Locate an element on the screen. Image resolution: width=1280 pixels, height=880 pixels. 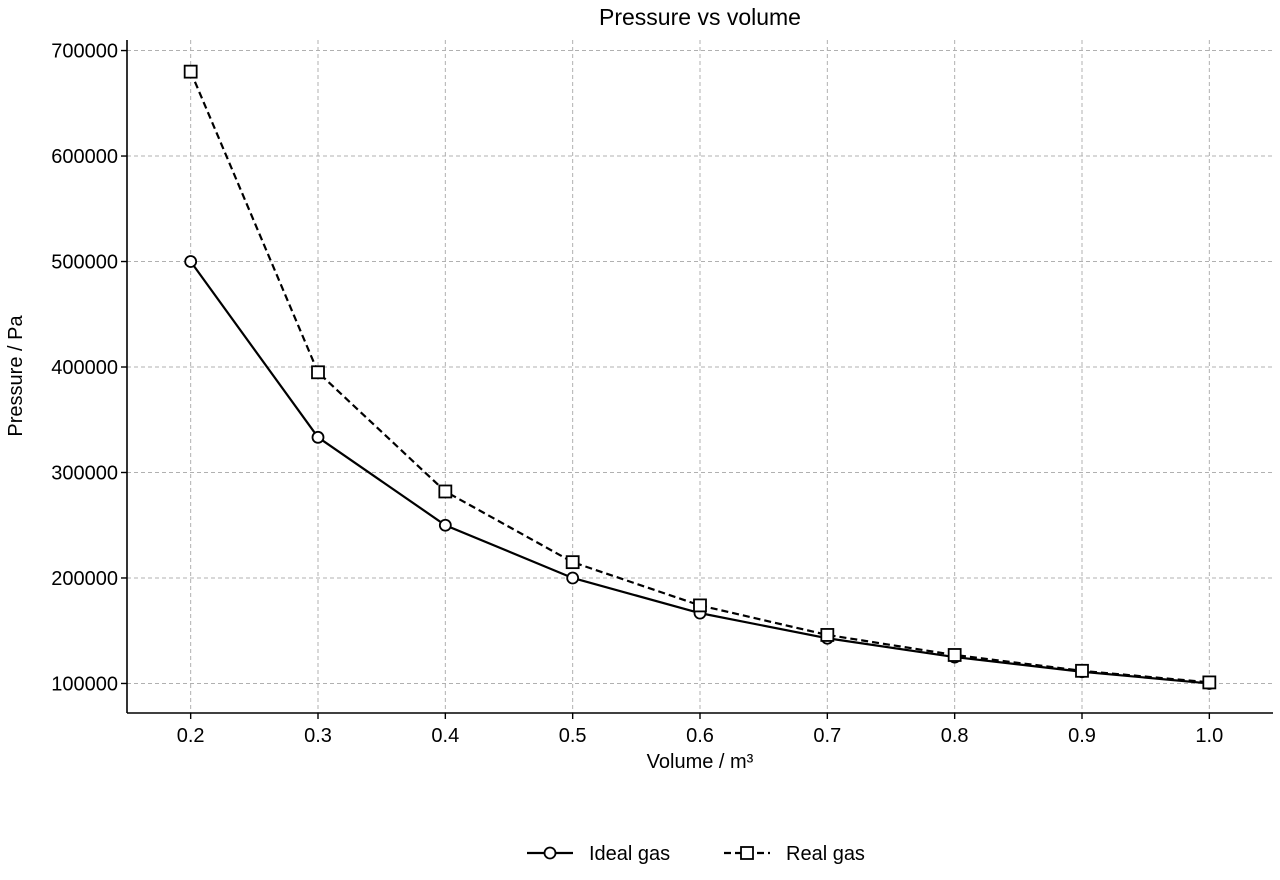
legend-item: Real gas is located at coordinates (794, 854).